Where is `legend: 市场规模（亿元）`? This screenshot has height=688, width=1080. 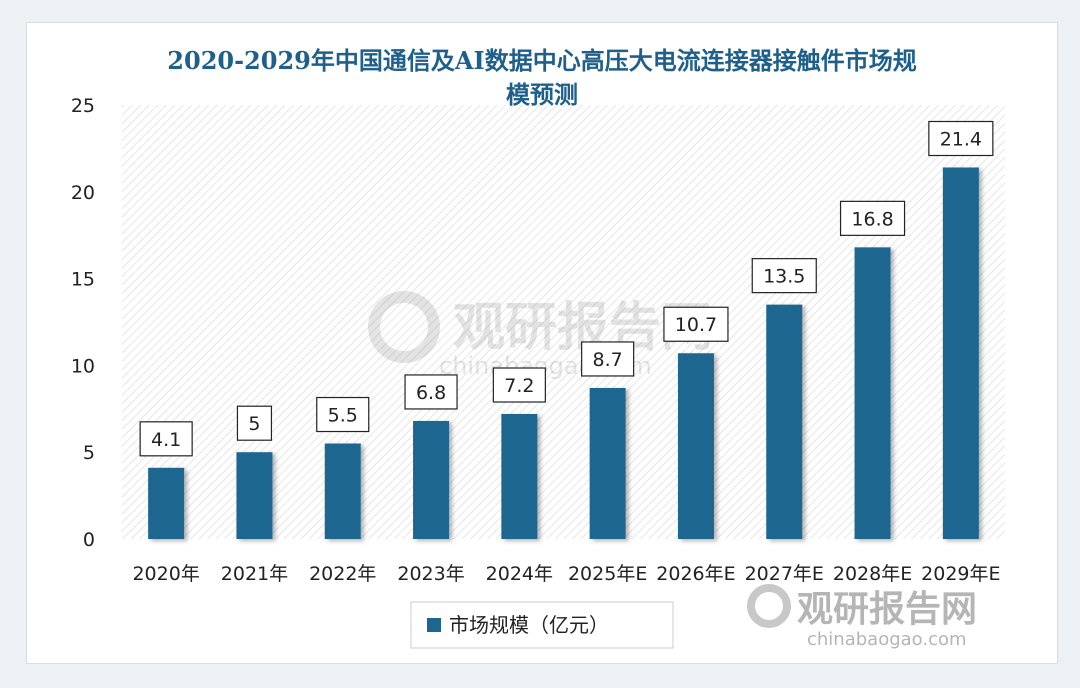
legend: 市场规模（亿元） is located at coordinates (542, 625).